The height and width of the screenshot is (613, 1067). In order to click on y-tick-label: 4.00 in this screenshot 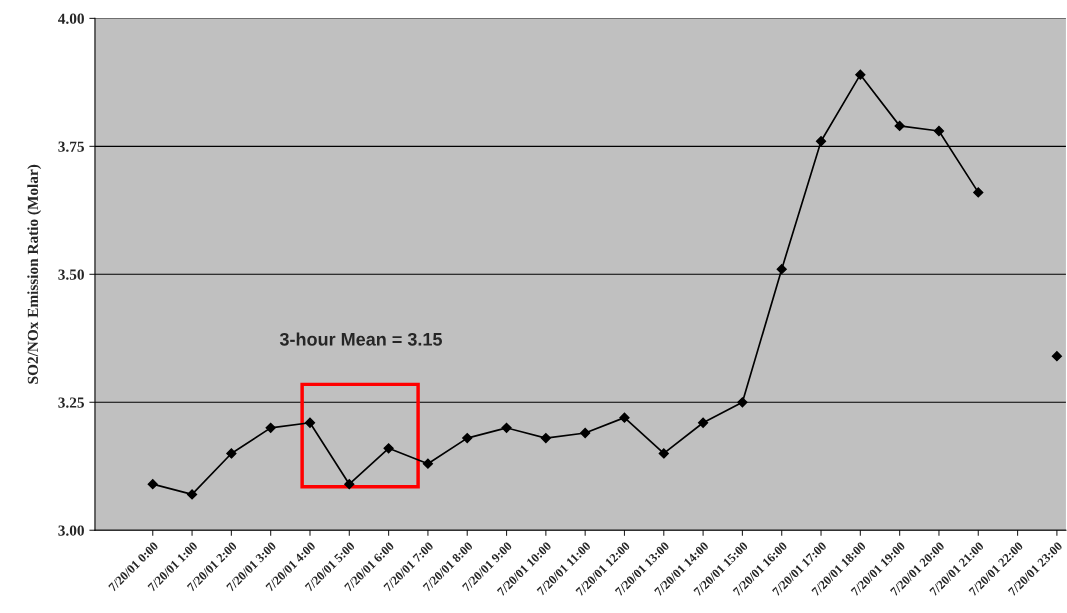, I will do `click(71, 18)`.